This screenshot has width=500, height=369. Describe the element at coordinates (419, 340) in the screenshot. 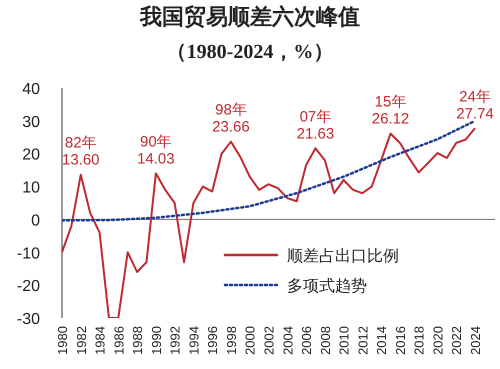

I see `x-tick-label: 2018` at that location.